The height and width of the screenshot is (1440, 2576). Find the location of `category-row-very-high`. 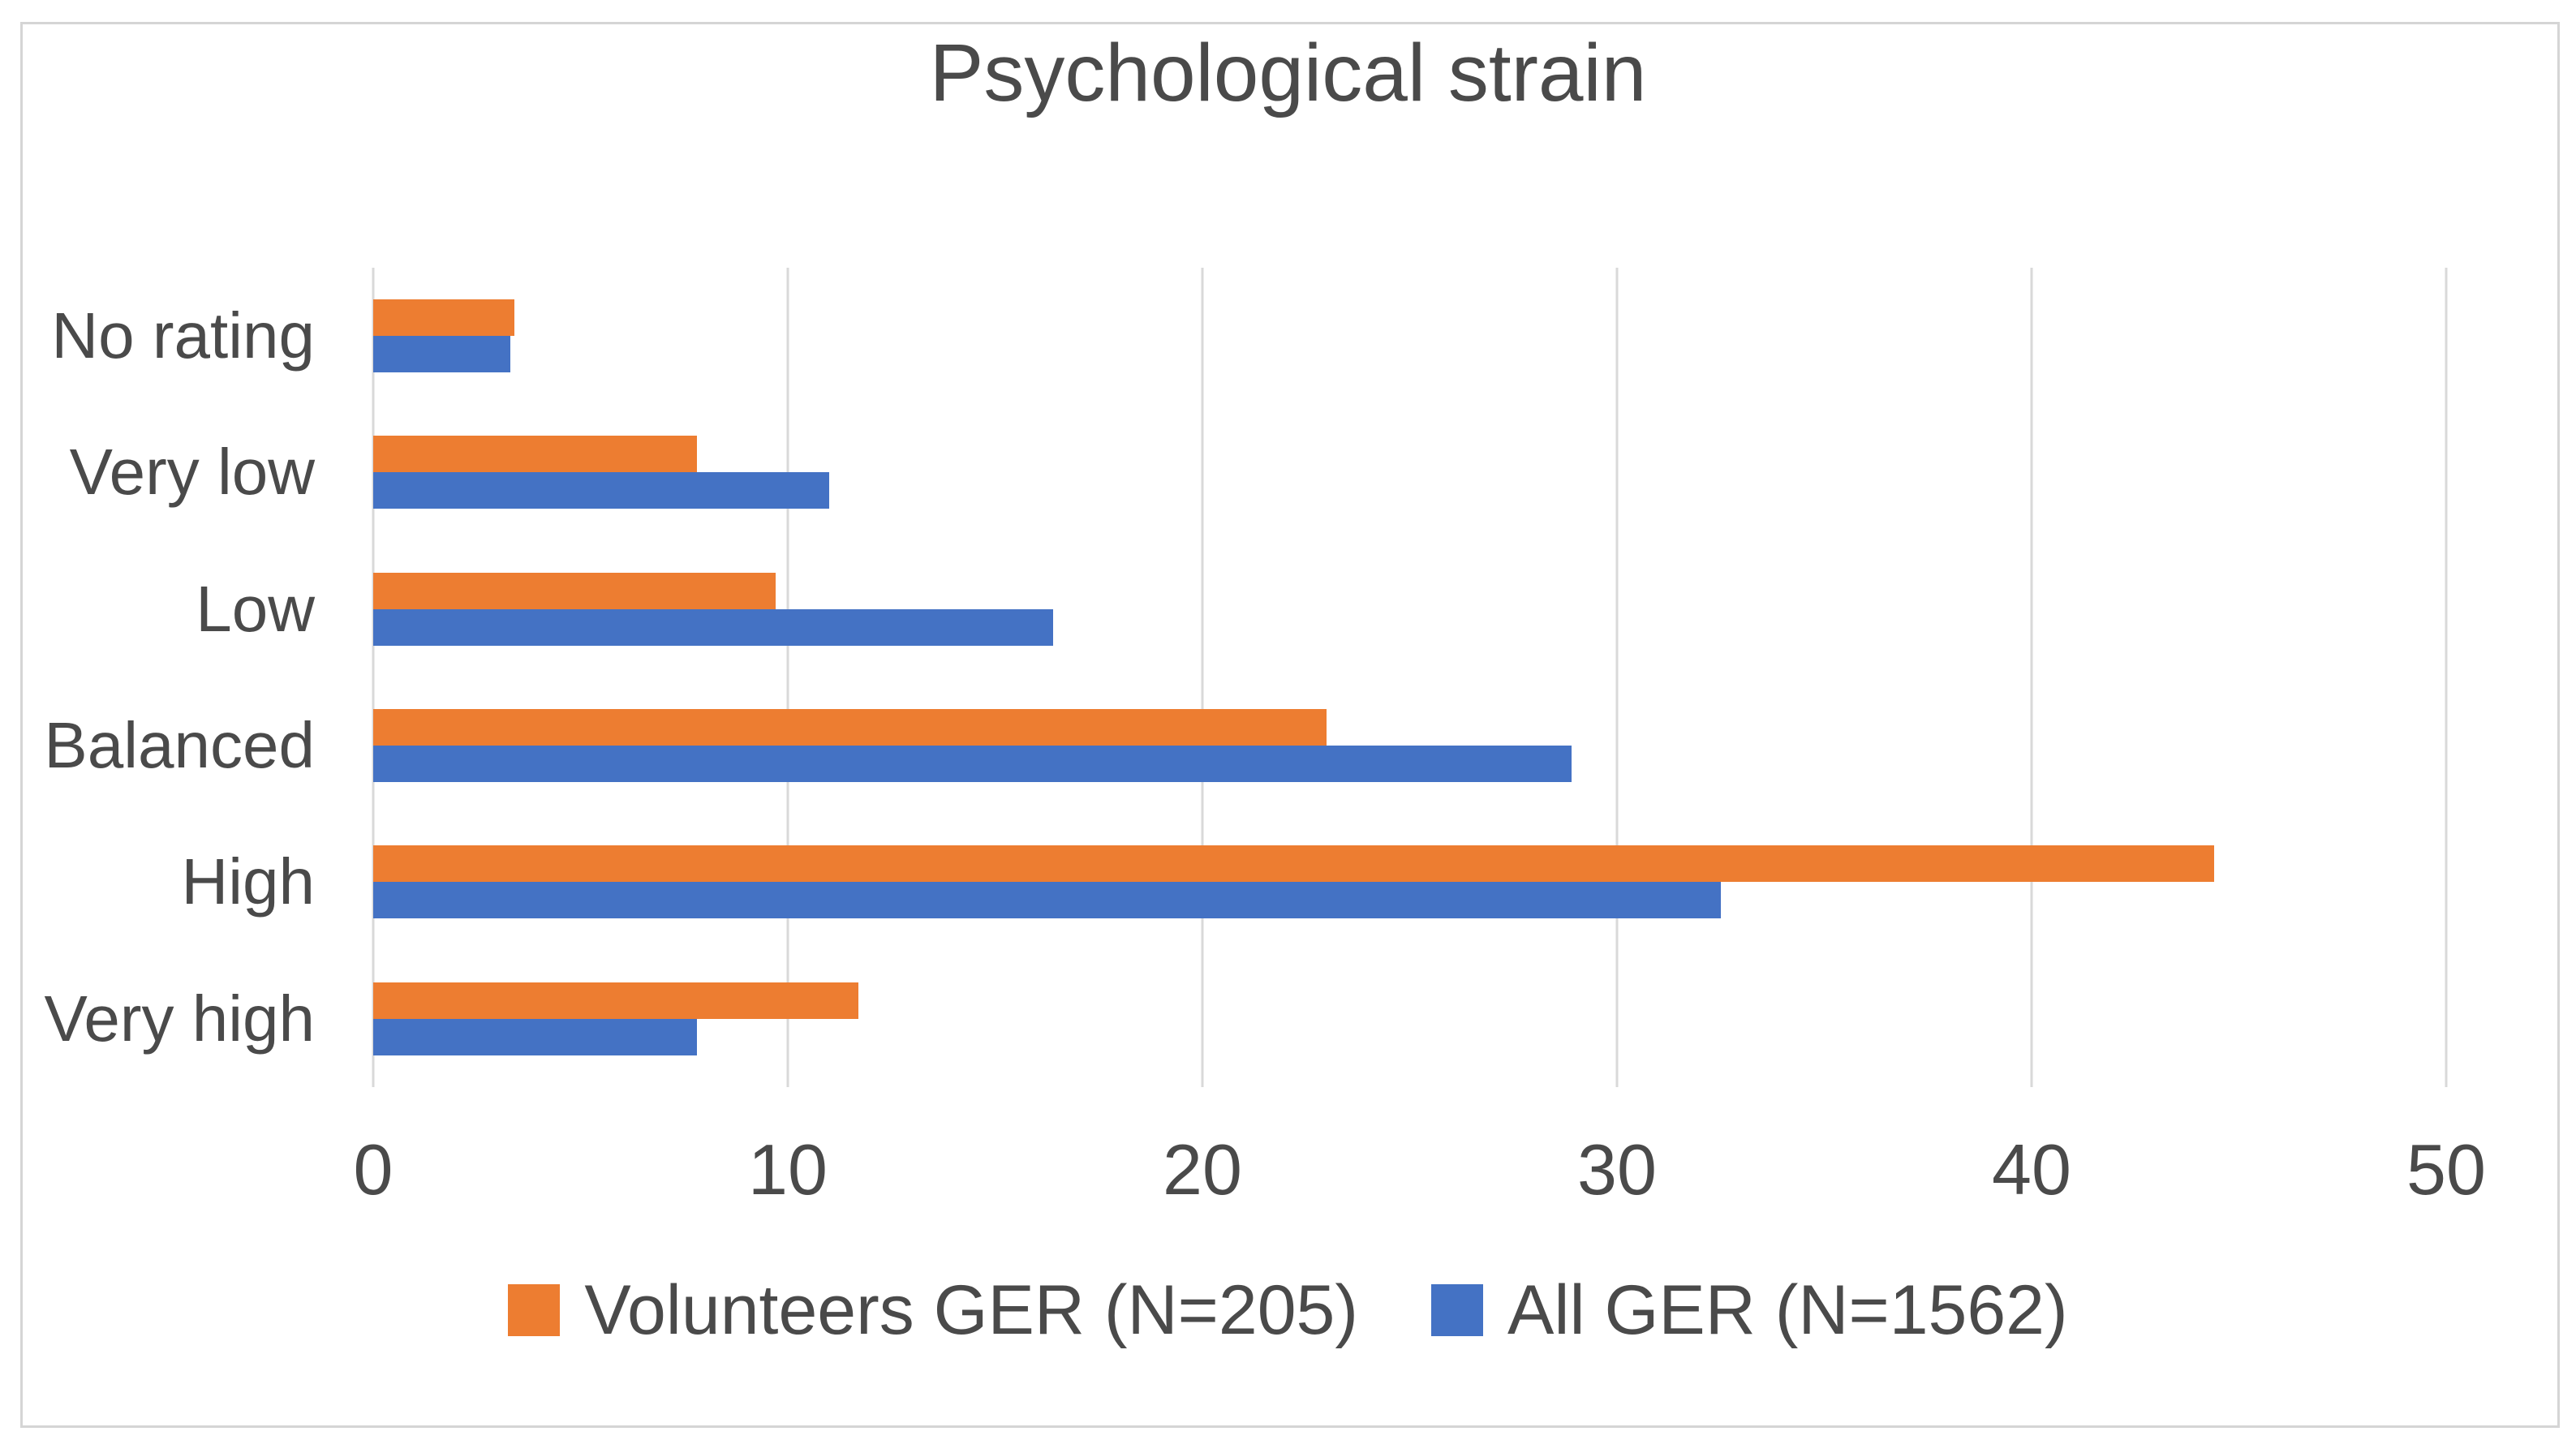

category-row-very-high is located at coordinates (1409, 1019).